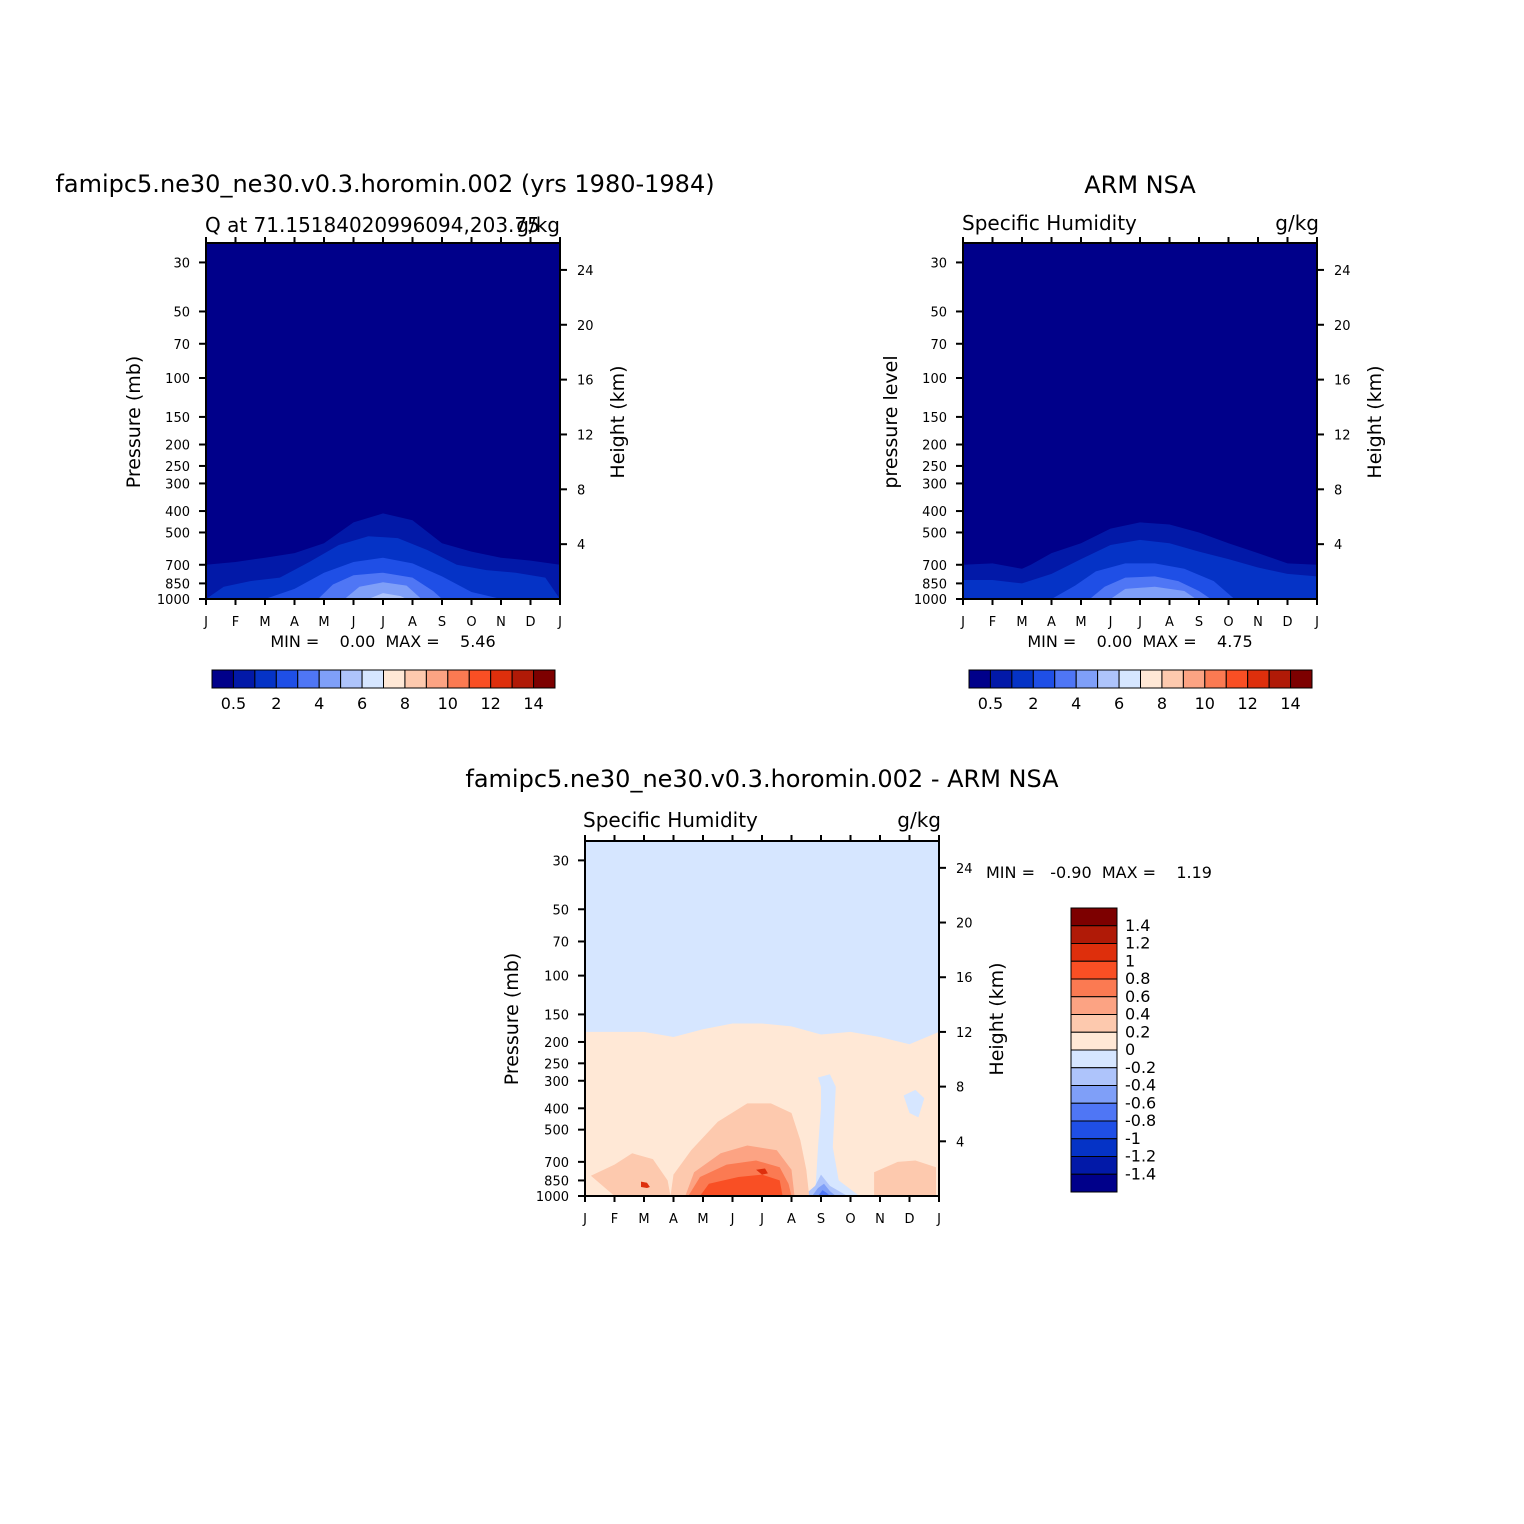 The image size is (1524, 1524). Describe the element at coordinates (1139, 622) in the screenshot. I see `obs-xtick-label-6: J` at that location.